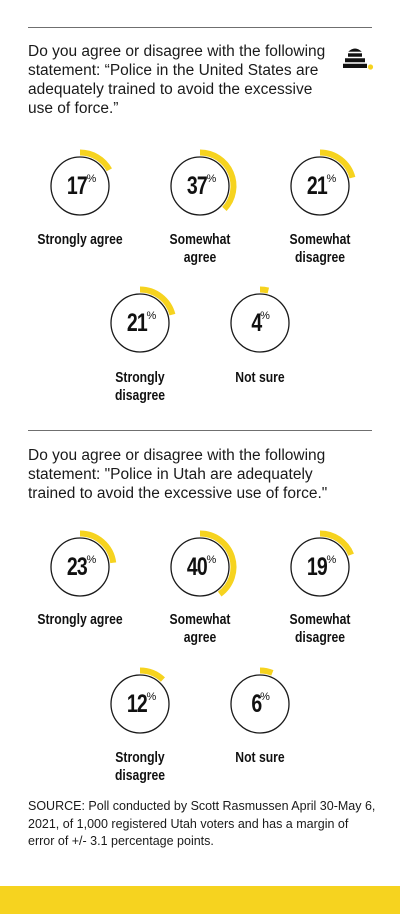 Image resolution: width=400 pixels, height=914 pixels. I want to click on donut-value: 37%, so click(200, 186).